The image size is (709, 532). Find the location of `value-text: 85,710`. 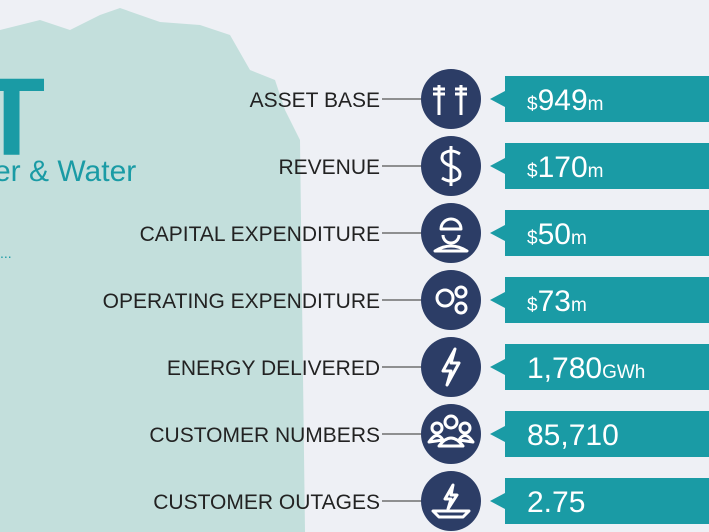

value-text: 85,710 is located at coordinates (573, 435).